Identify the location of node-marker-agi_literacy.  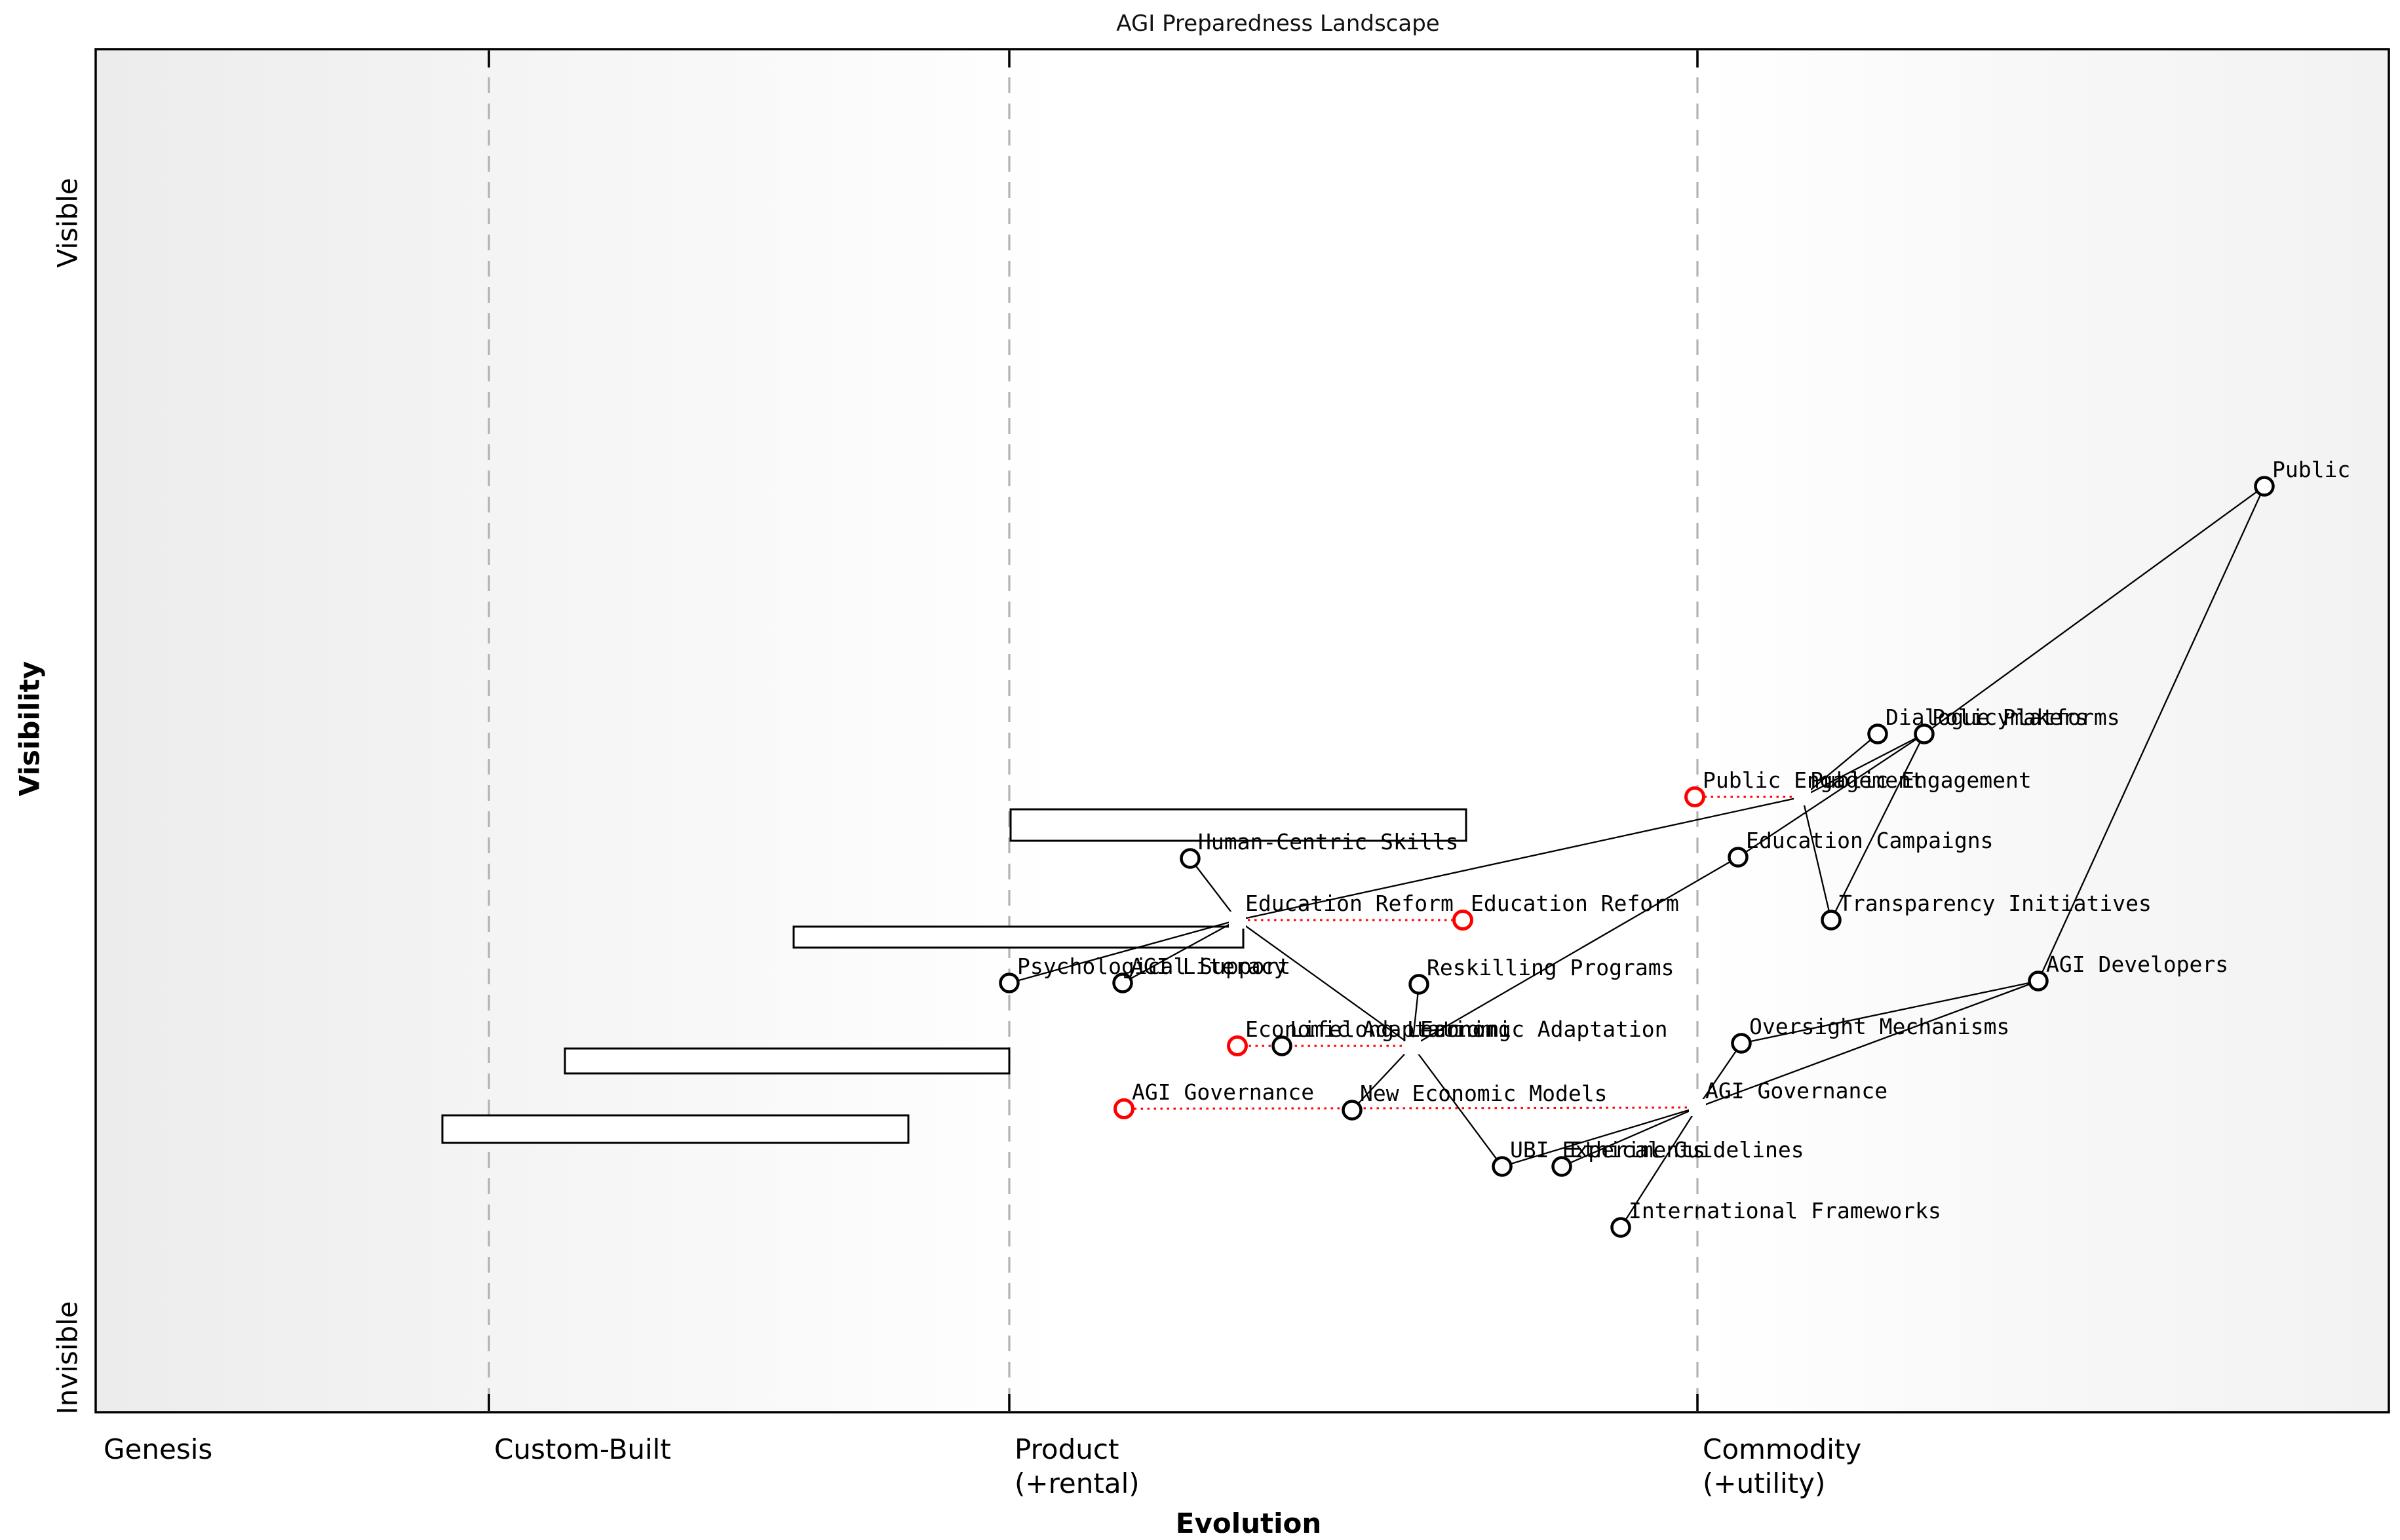
(1122, 982).